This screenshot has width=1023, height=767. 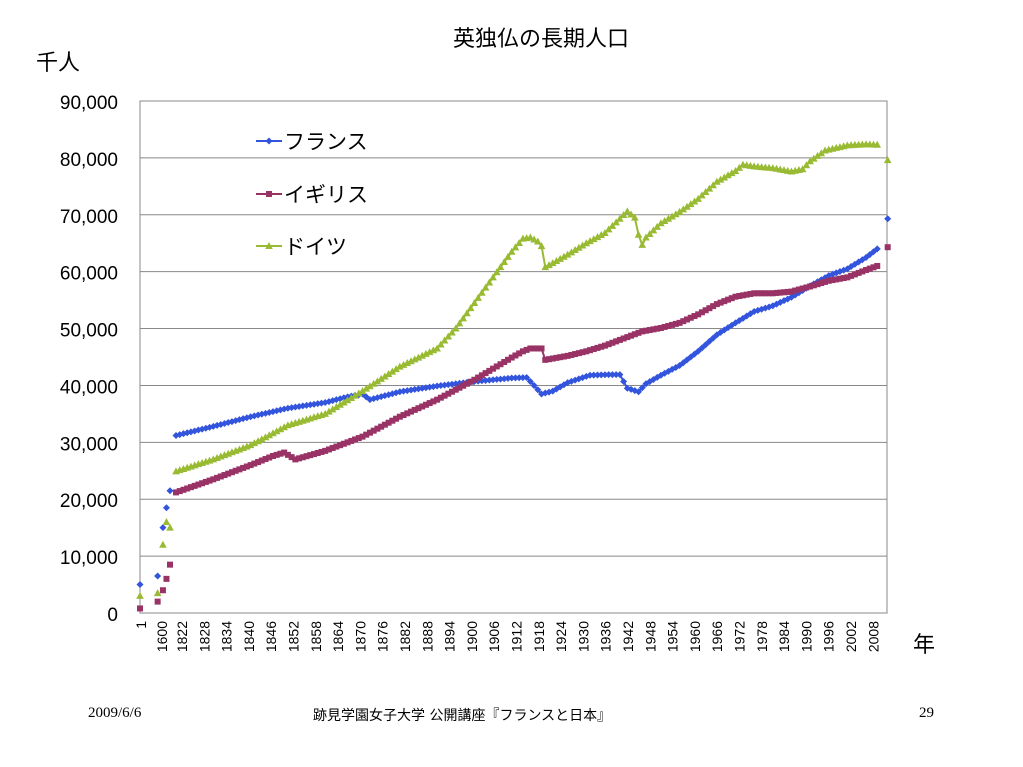 I want to click on x-tick-label: 1888, so click(x=427, y=636).